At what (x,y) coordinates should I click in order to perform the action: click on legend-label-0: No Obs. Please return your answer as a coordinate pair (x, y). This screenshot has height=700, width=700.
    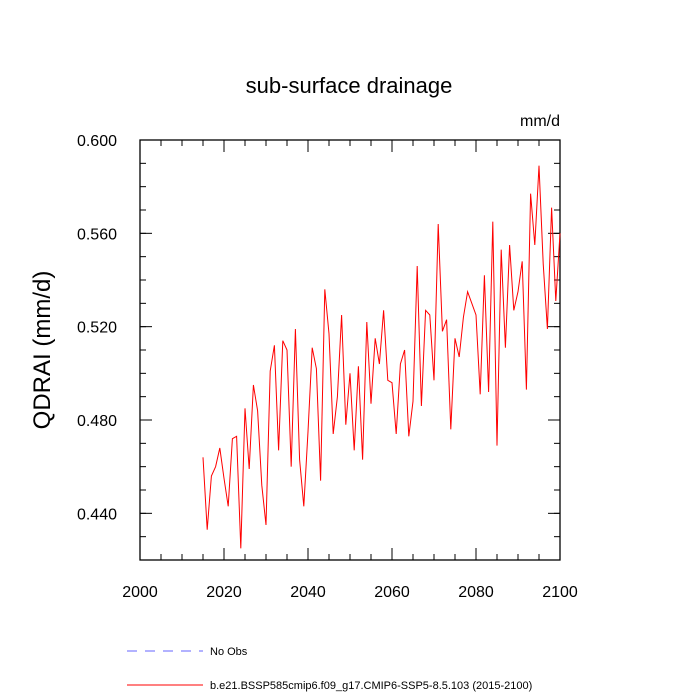
    Looking at the image, I should click on (229, 652).